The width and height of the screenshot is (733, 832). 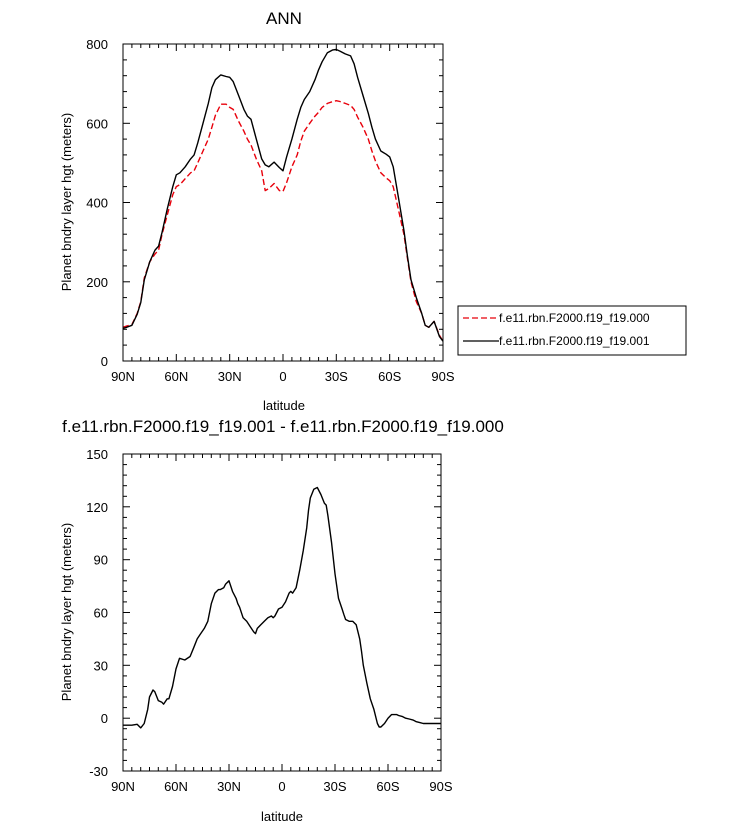 I want to click on y-tick-label: 600, so click(x=97, y=123).